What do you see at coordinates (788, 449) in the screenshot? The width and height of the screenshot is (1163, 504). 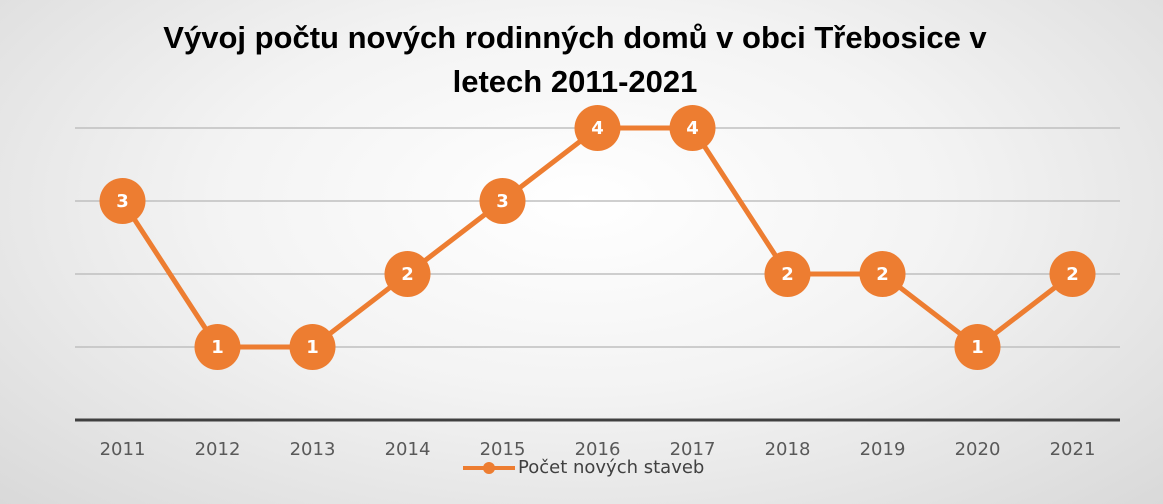 I see `x-tick-label: 2018` at bounding box center [788, 449].